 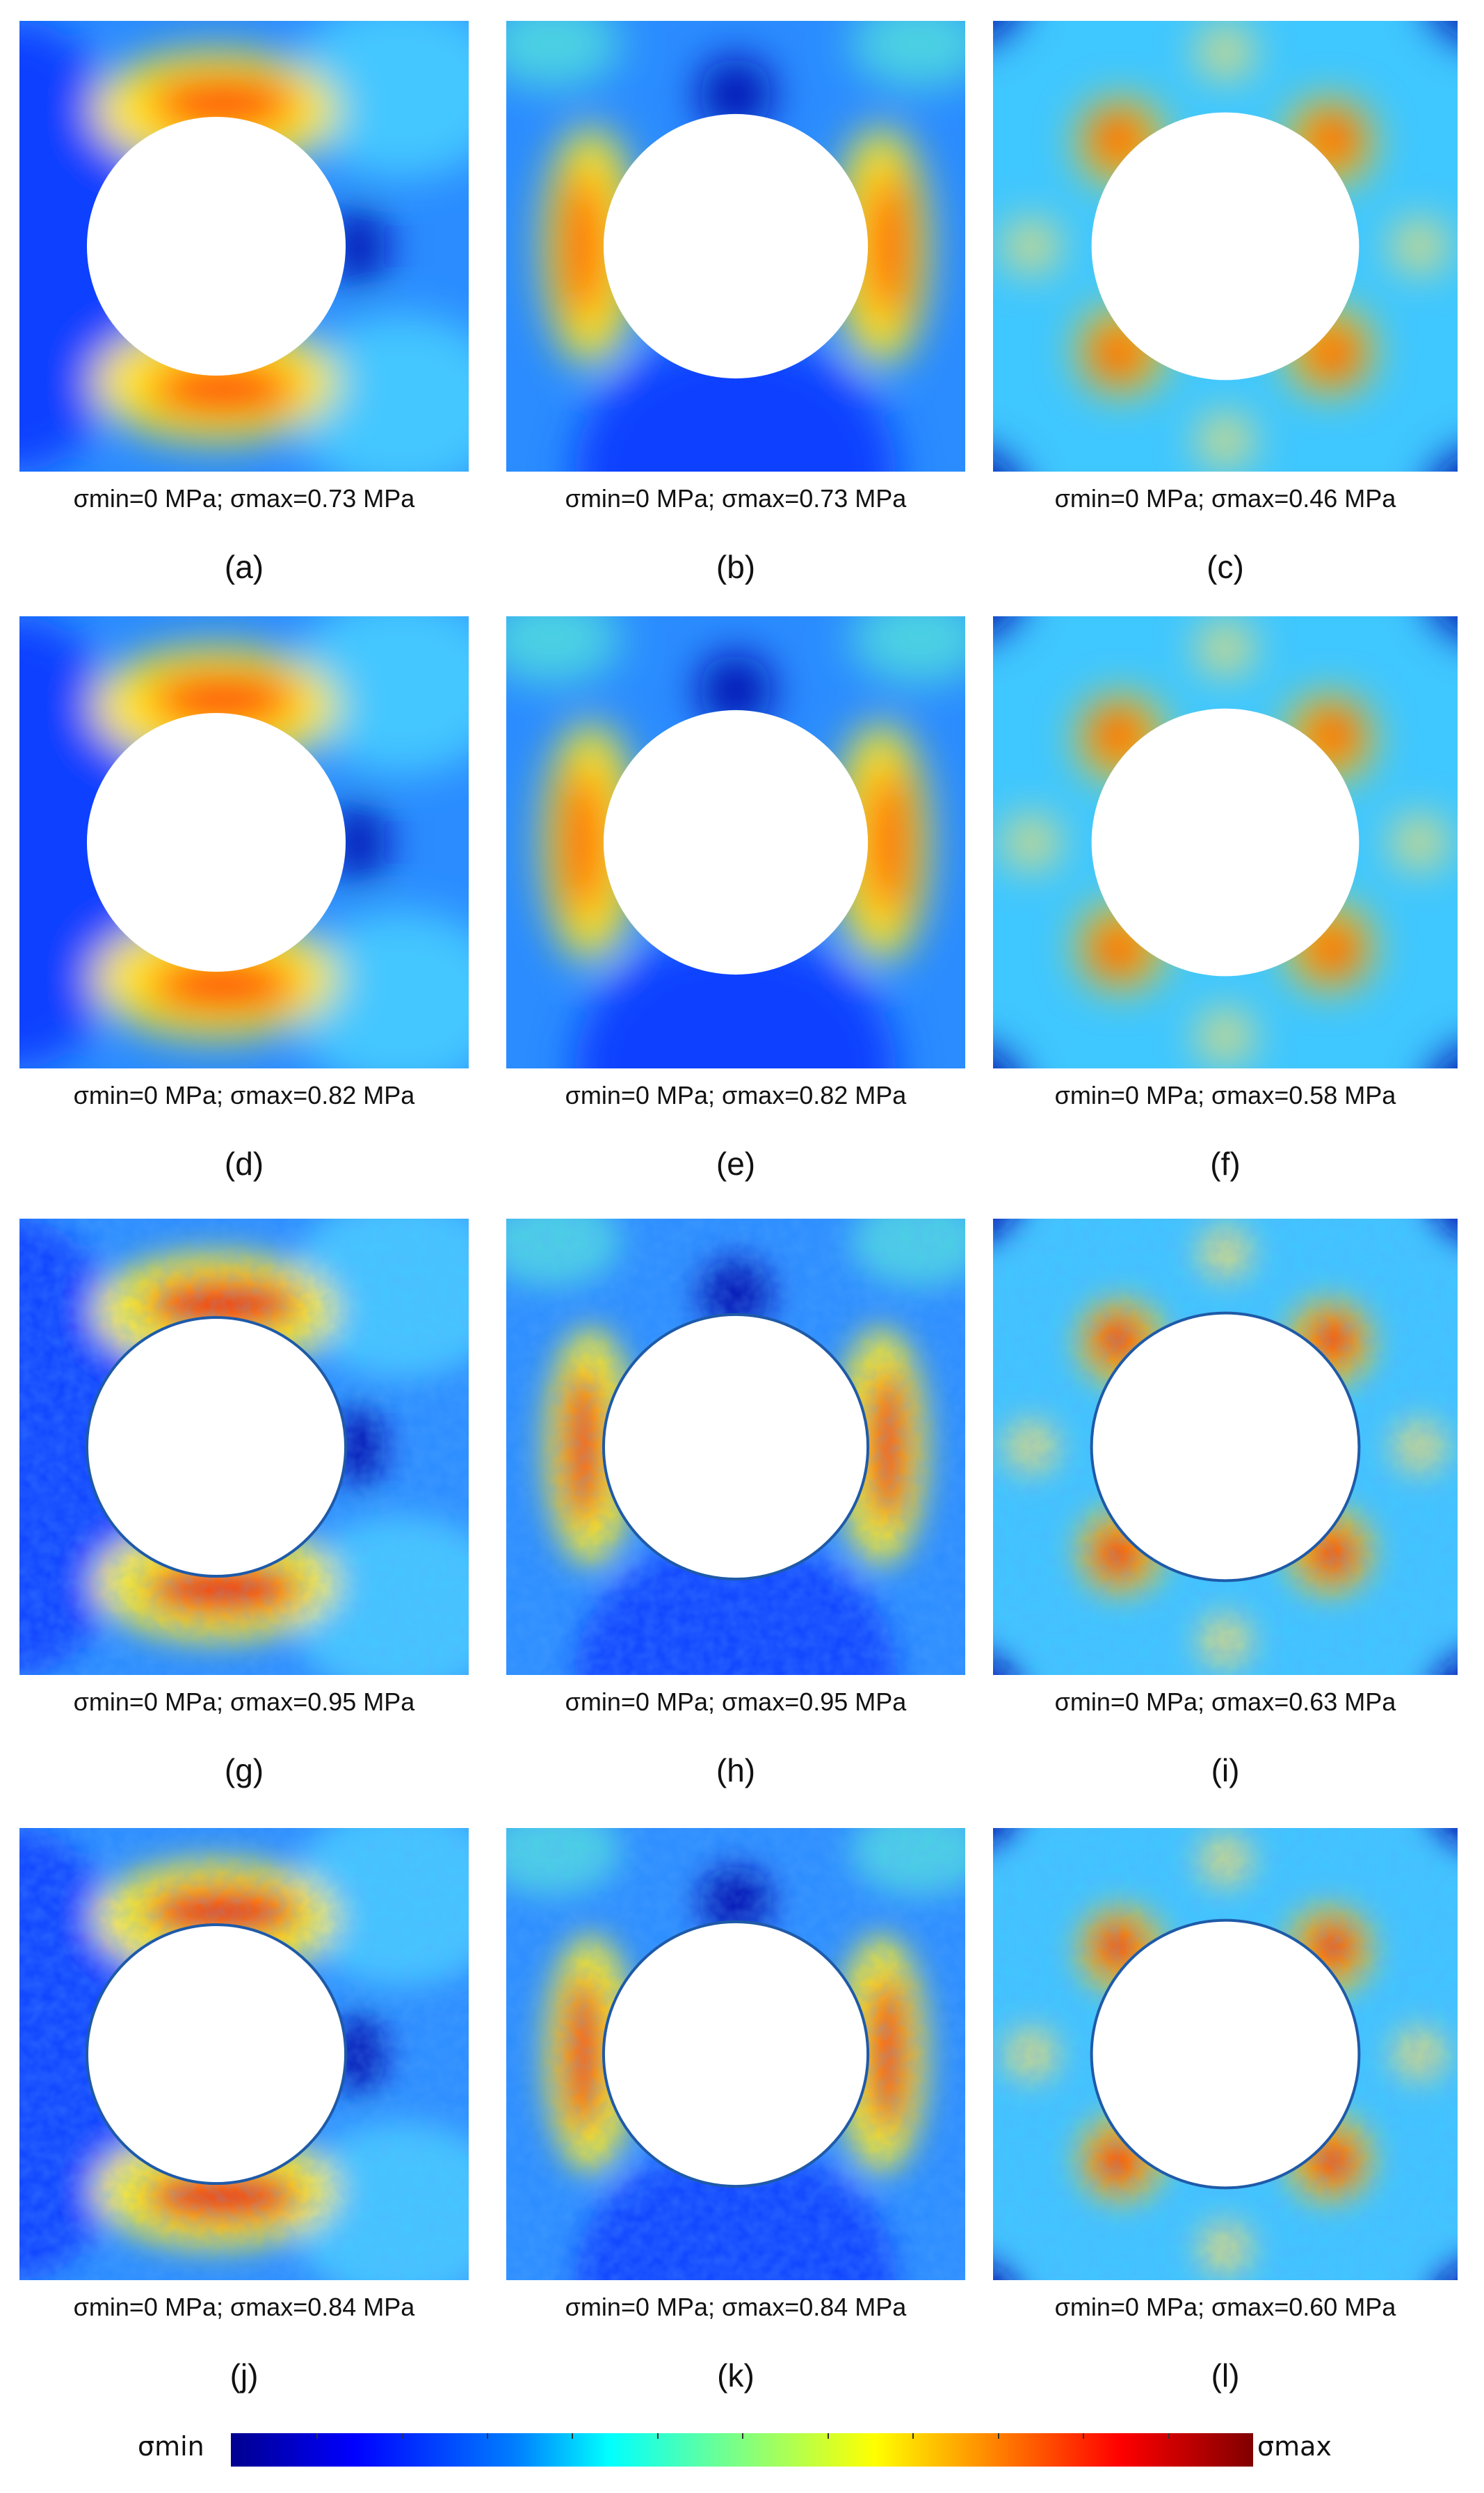 I want to click on stress-range-j: σmin=0 MPa; σmax=0.84 MPa, so click(x=244, y=2307).